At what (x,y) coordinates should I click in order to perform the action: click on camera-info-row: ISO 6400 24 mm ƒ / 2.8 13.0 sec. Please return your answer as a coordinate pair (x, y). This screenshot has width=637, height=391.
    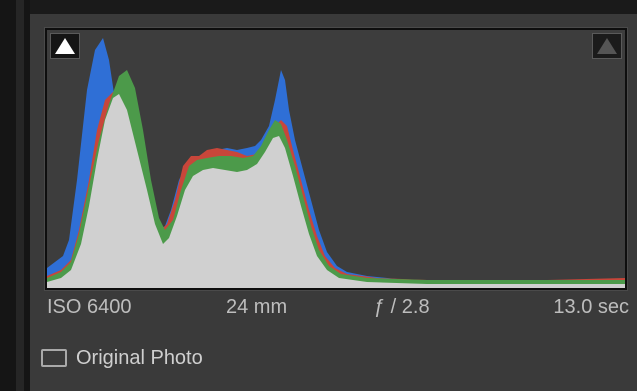
    Looking at the image, I should click on (333, 310).